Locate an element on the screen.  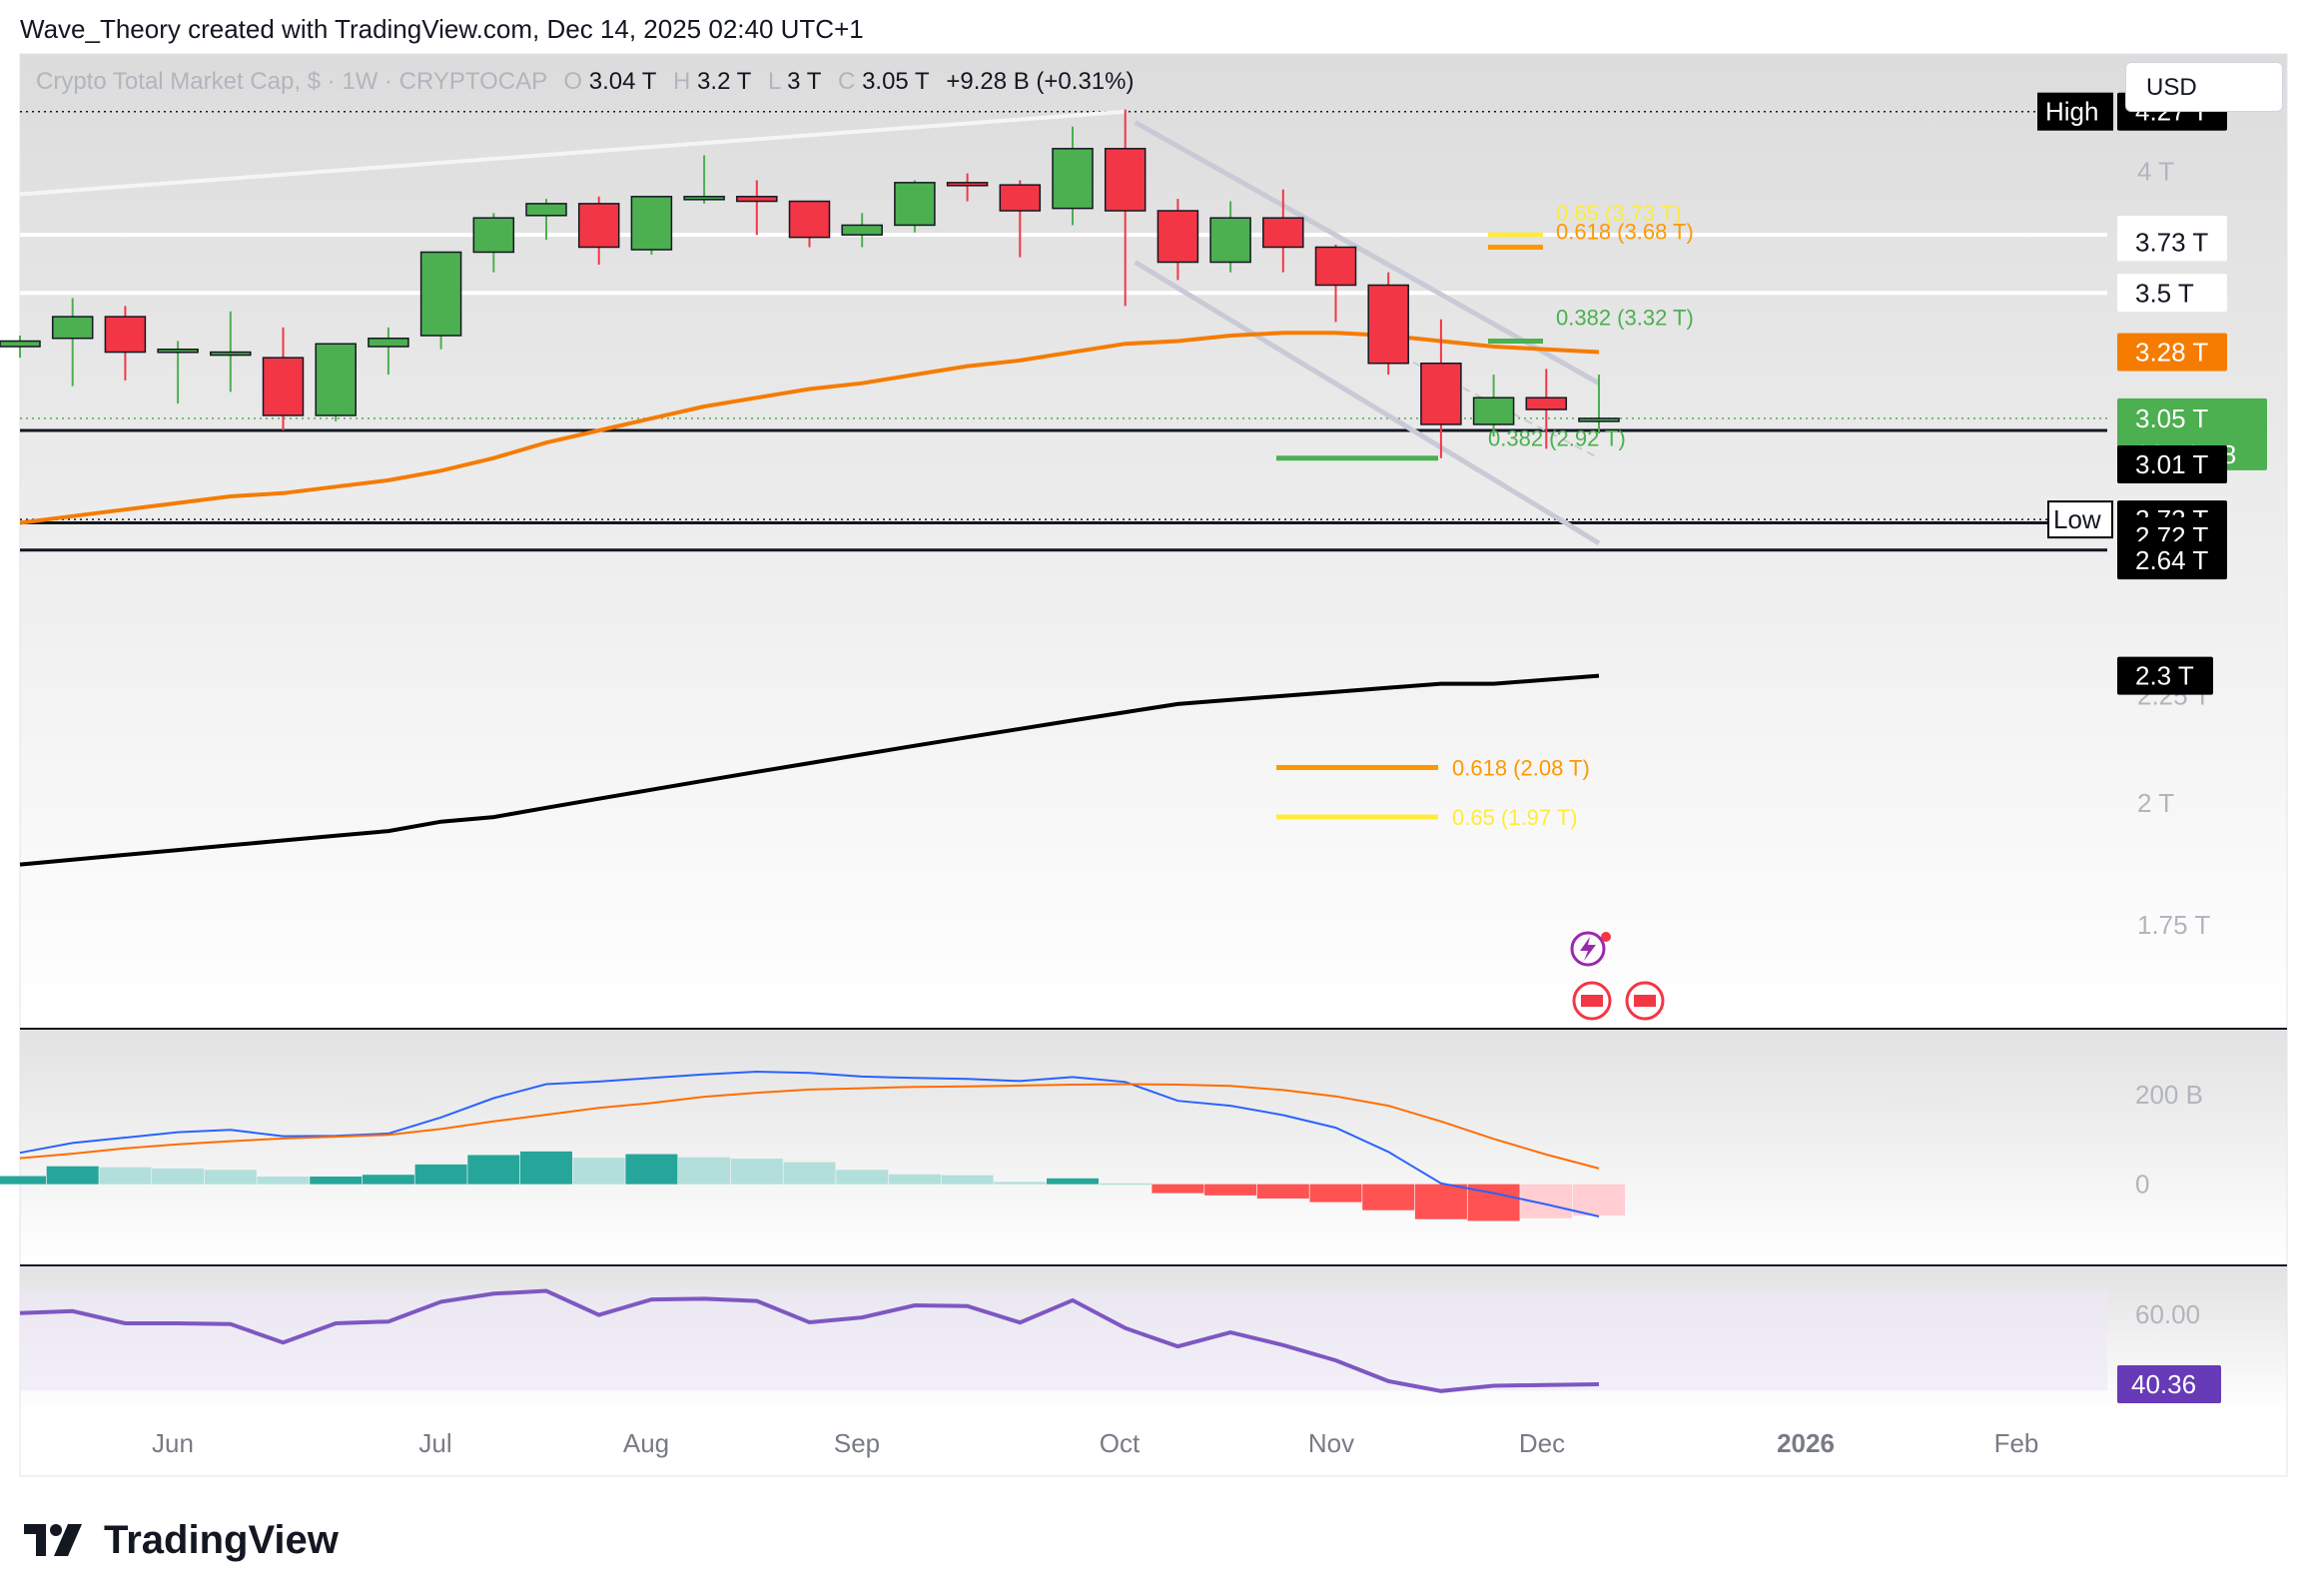
macd-tick-label: 200 B is located at coordinates (2169, 1095).